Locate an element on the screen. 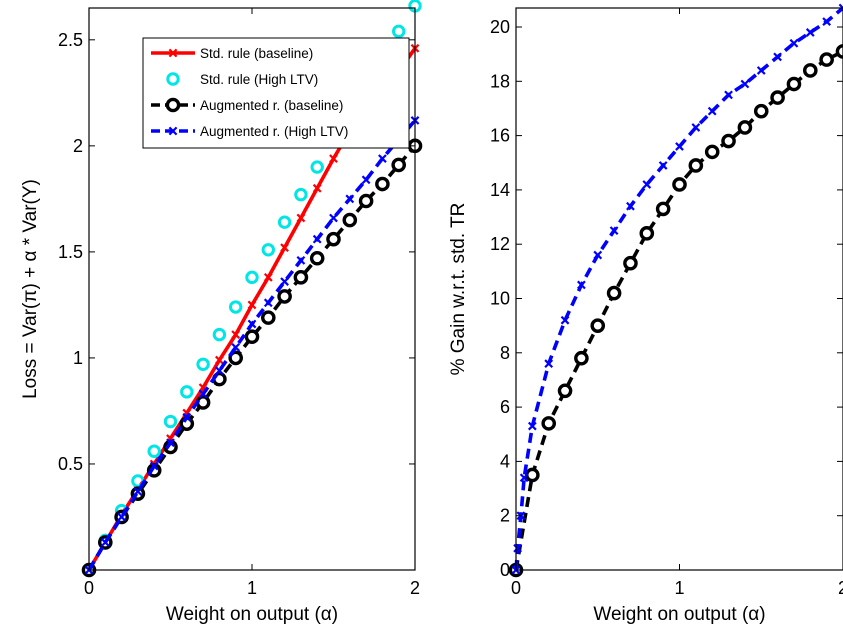 Image resolution: width=843 pixels, height=632 pixels. legend-item: Std. rule (baseline) is located at coordinates (232, 53).